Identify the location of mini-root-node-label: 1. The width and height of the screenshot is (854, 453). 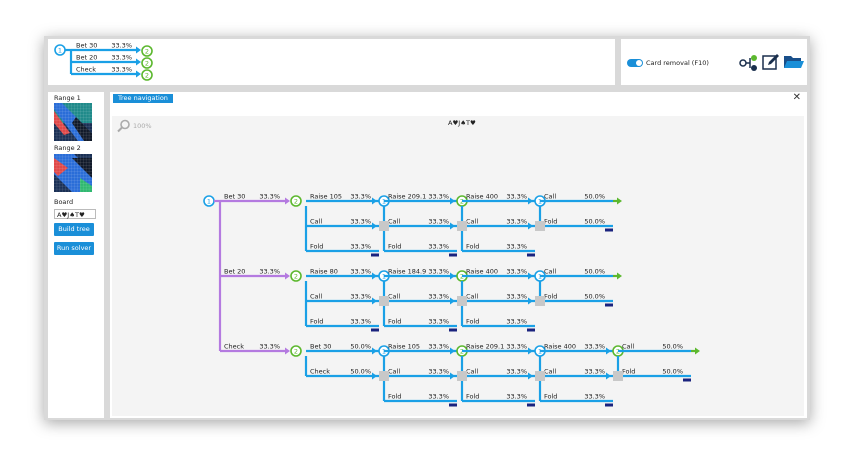
(60, 50).